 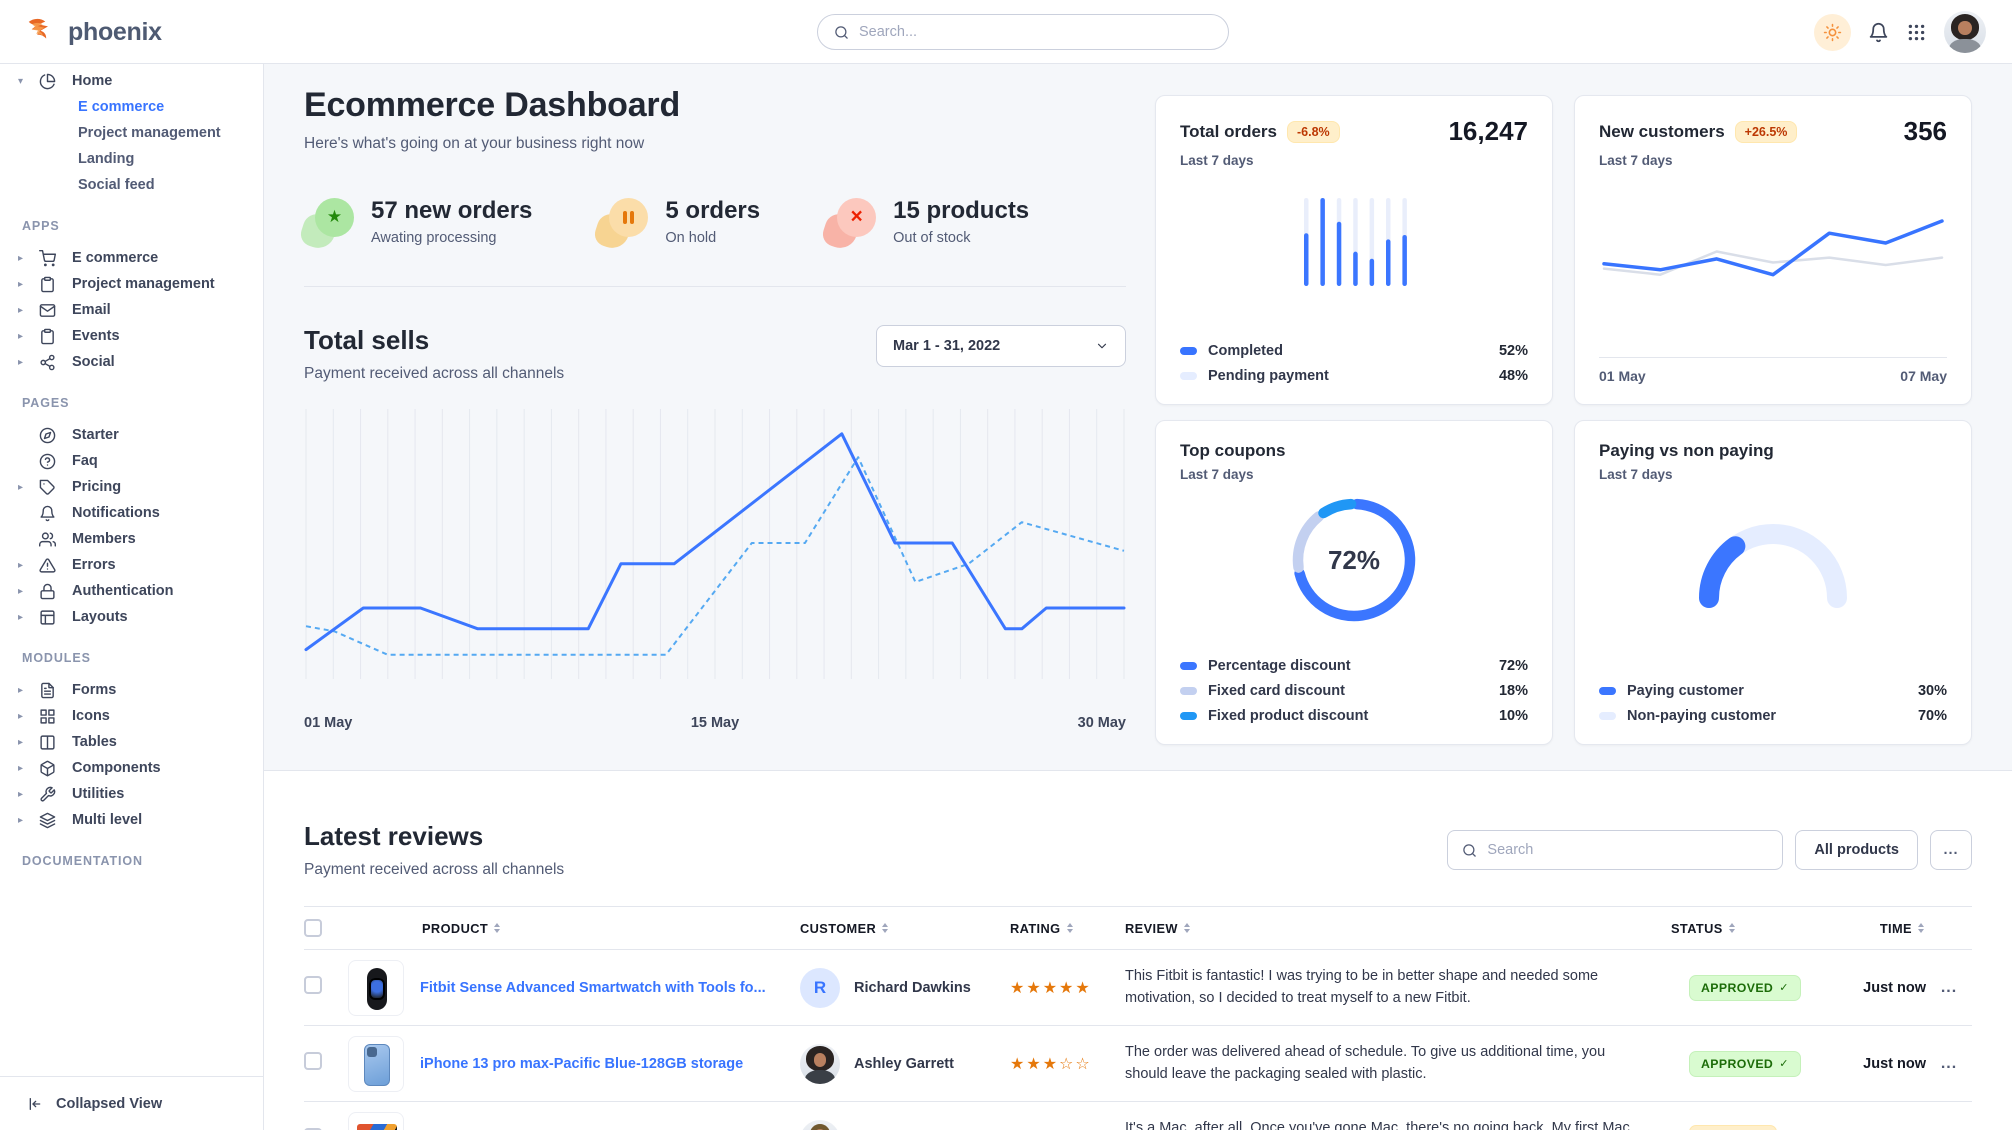 I want to click on sidebar-subitem-landing: Landing, so click(x=106, y=159).